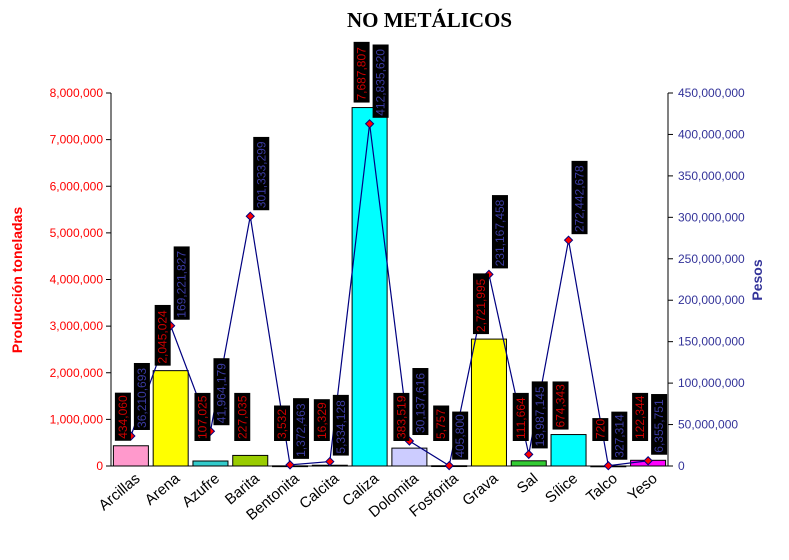 The image size is (789, 560). What do you see at coordinates (711, 300) in the screenshot?
I see `right-tick-label: 200,000,000` at bounding box center [711, 300].